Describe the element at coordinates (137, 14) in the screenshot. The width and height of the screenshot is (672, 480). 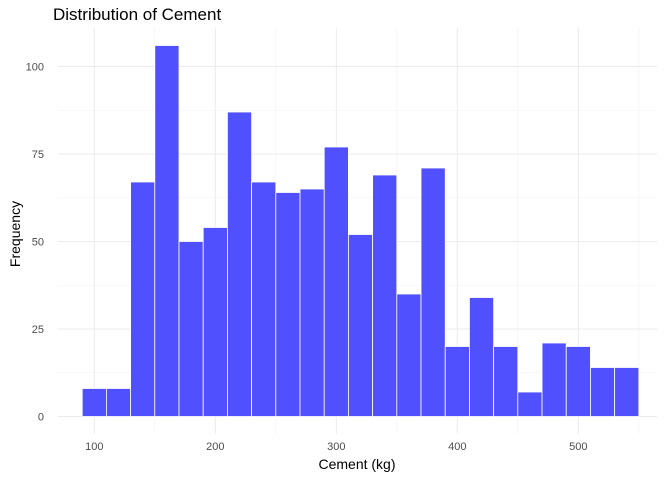
I see `chart-title: Distribution of Cement` at that location.